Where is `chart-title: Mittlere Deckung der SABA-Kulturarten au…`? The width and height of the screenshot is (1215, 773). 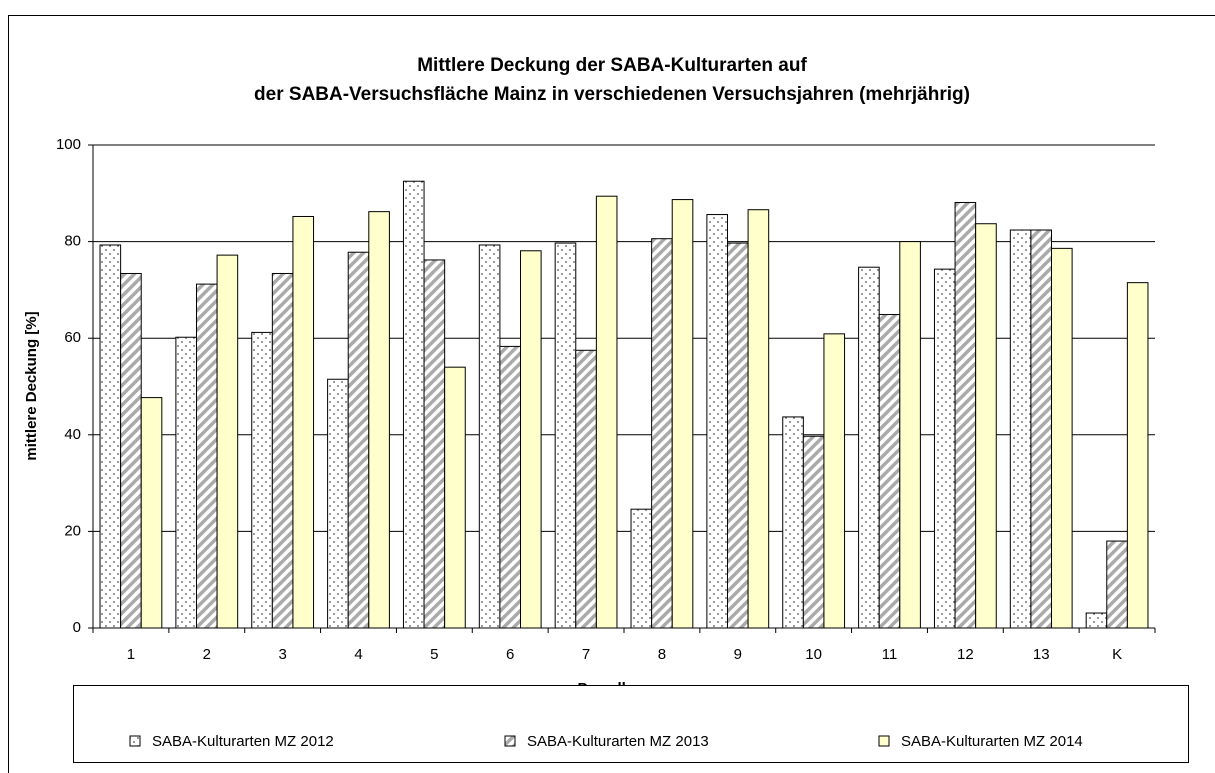
chart-title: Mittlere Deckung der SABA-Kulturarten au… is located at coordinates (612, 65).